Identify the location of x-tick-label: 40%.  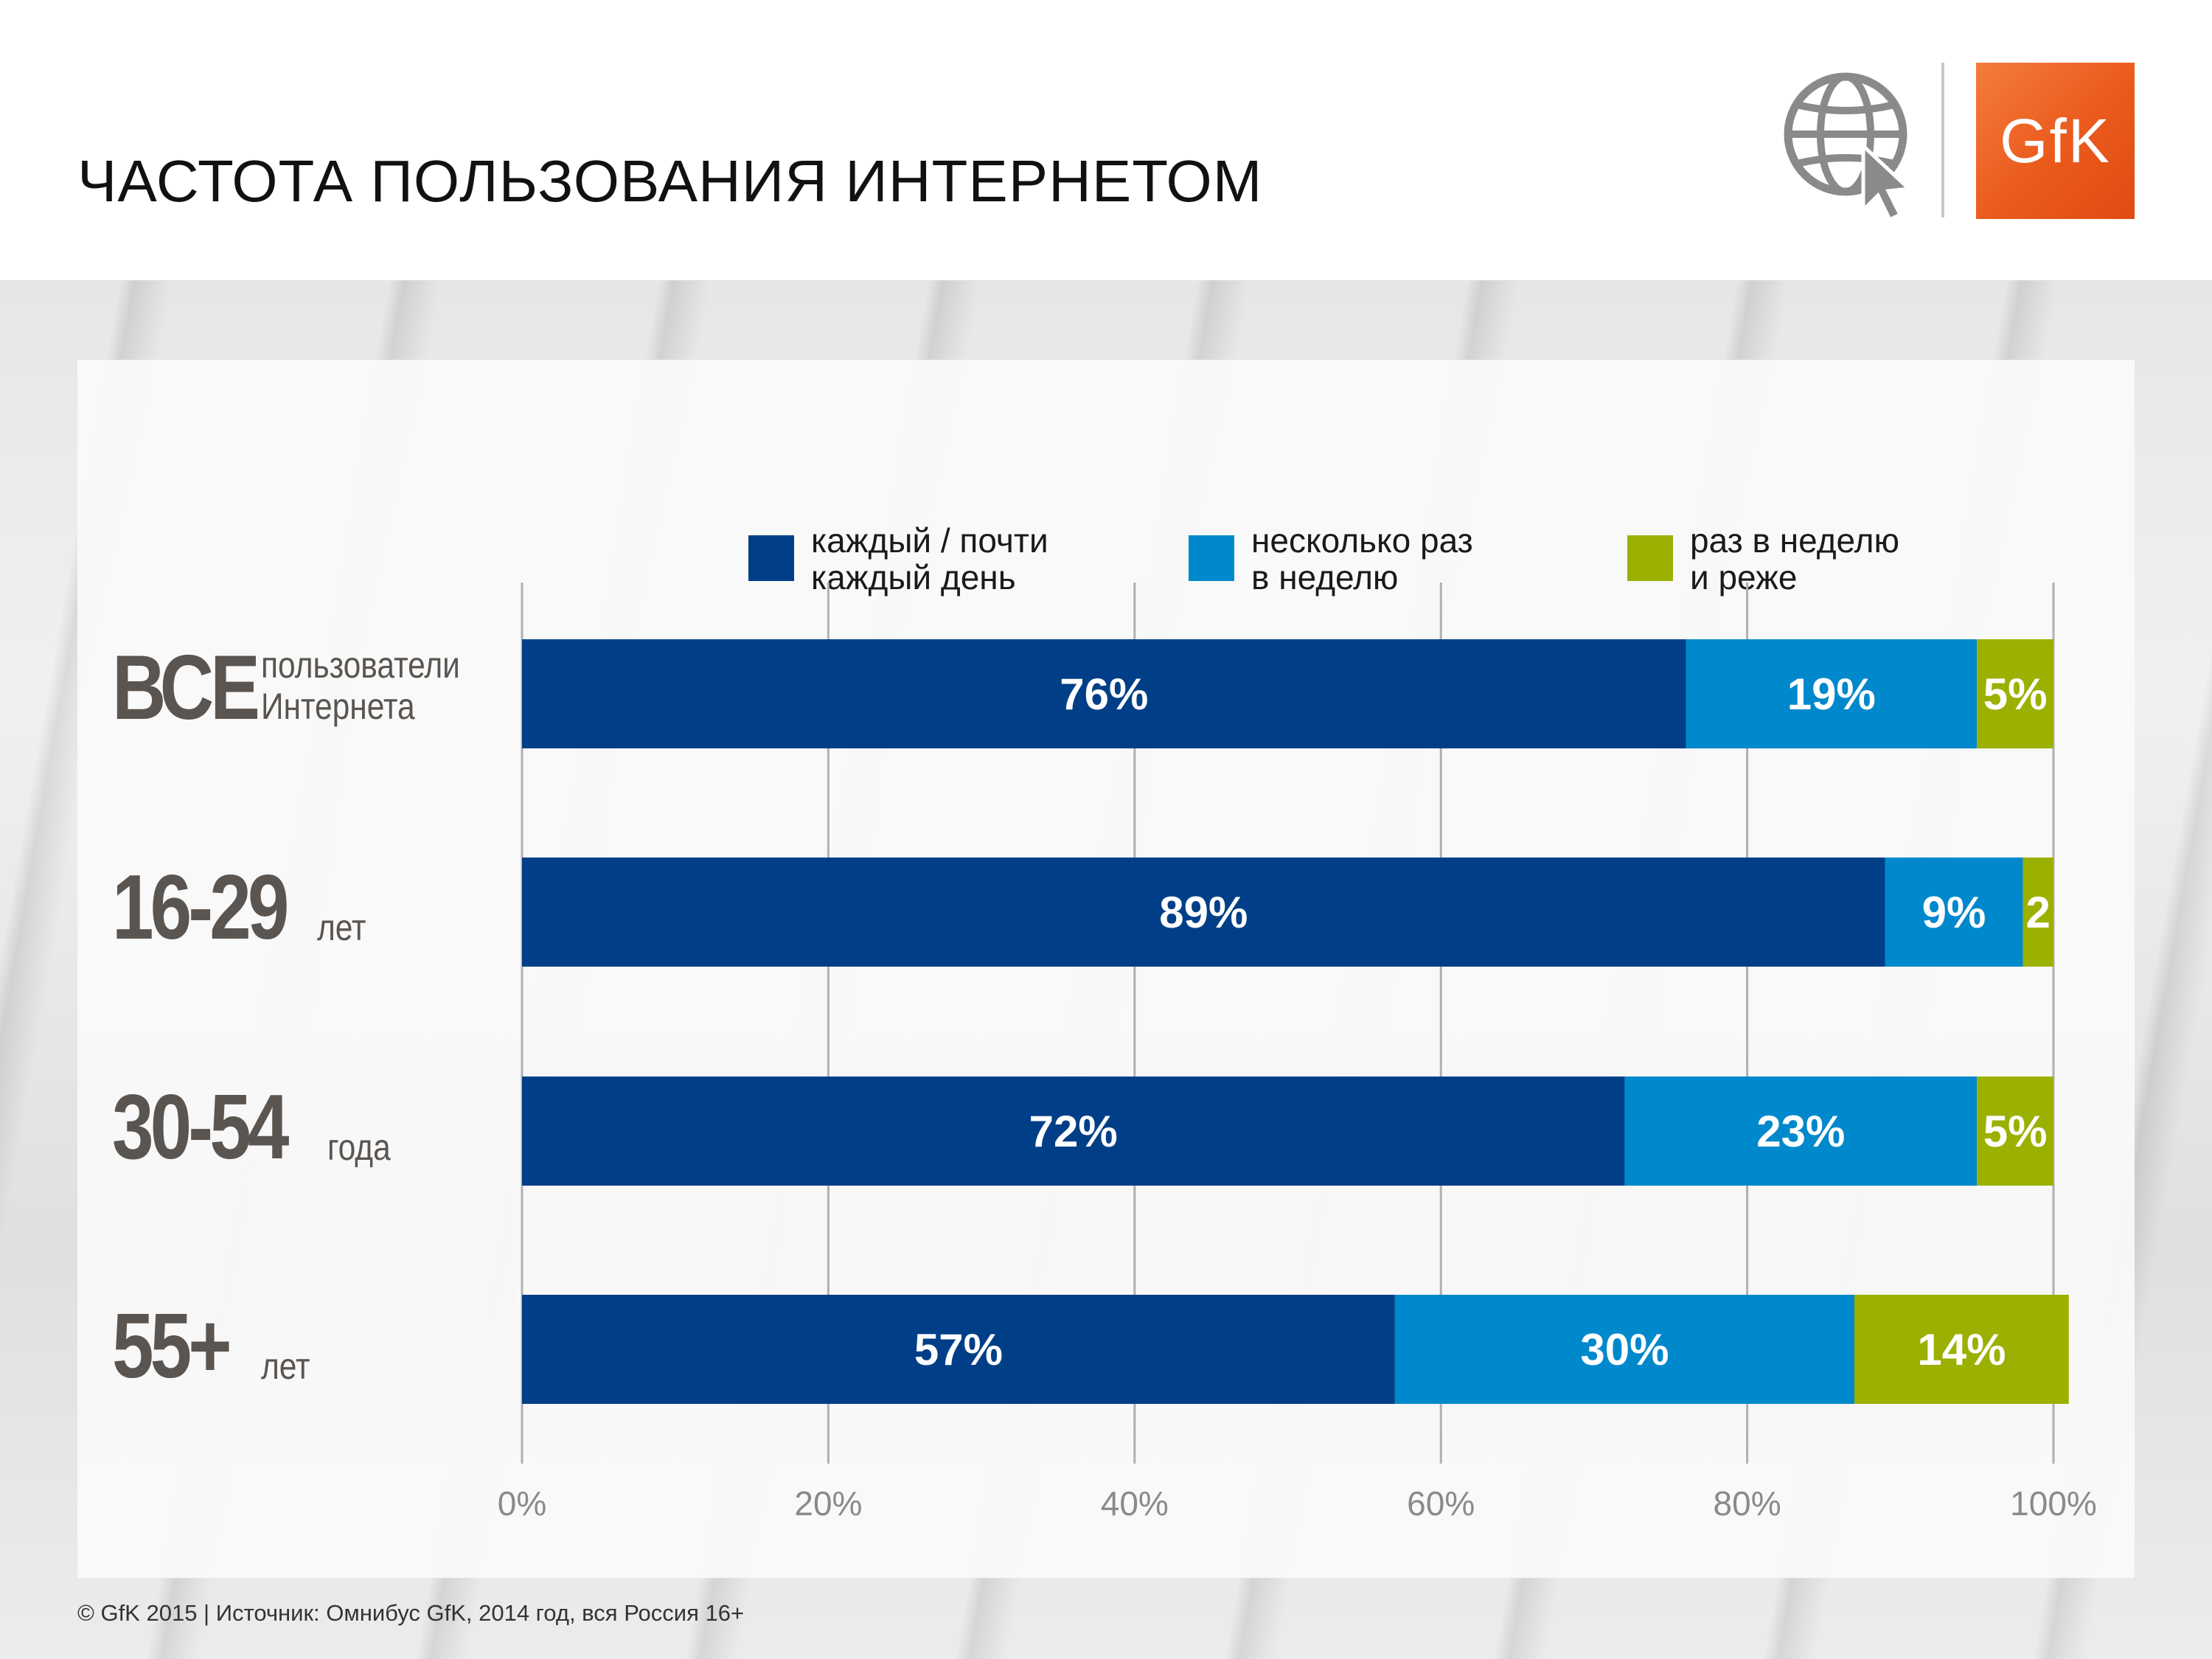
(1135, 1503).